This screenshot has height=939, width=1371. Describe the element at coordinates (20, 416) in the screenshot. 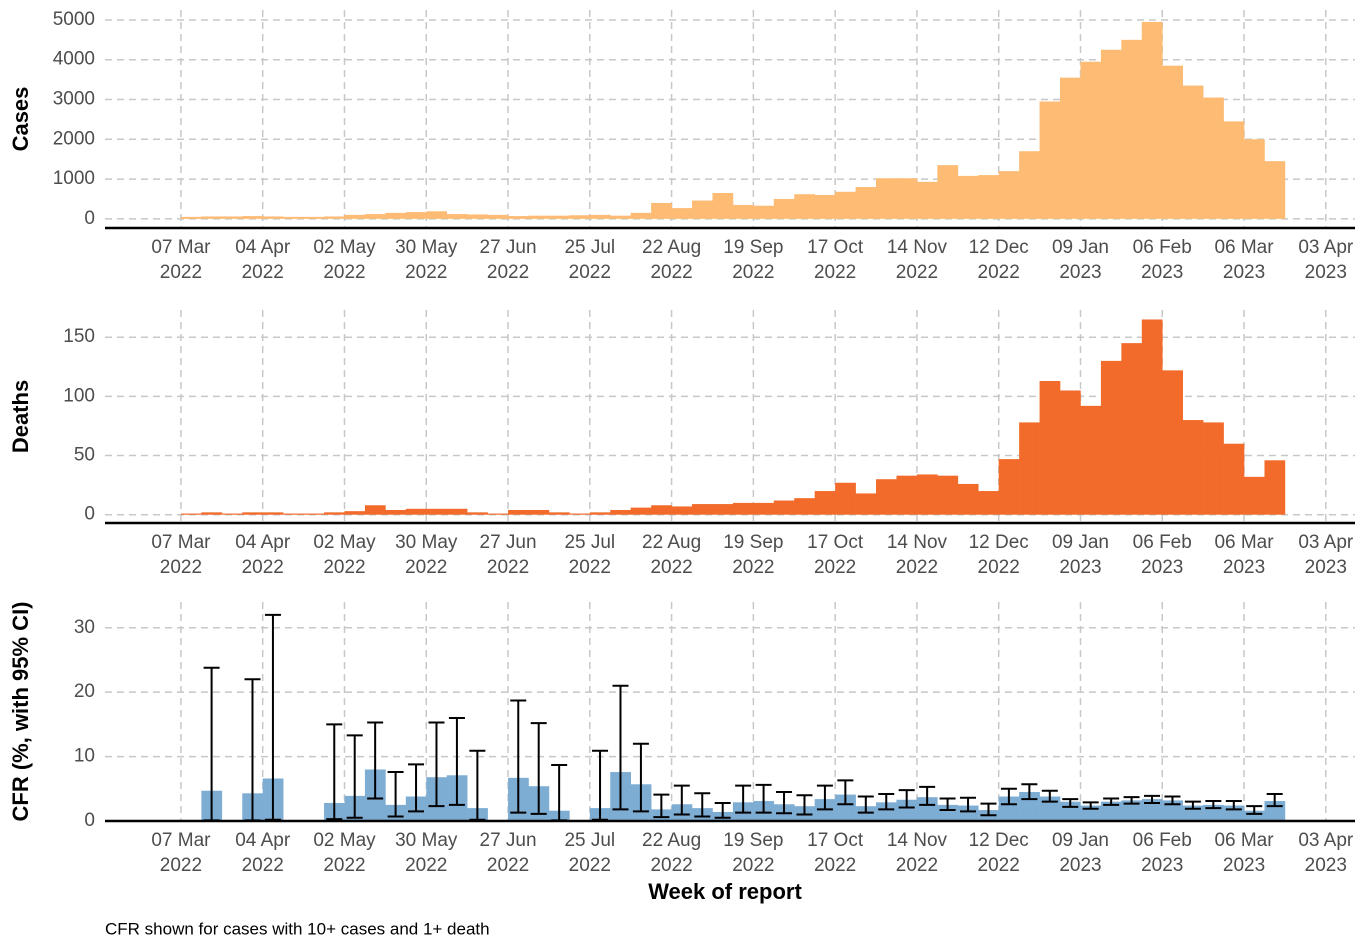

I see `y-axis-title: Deaths` at that location.